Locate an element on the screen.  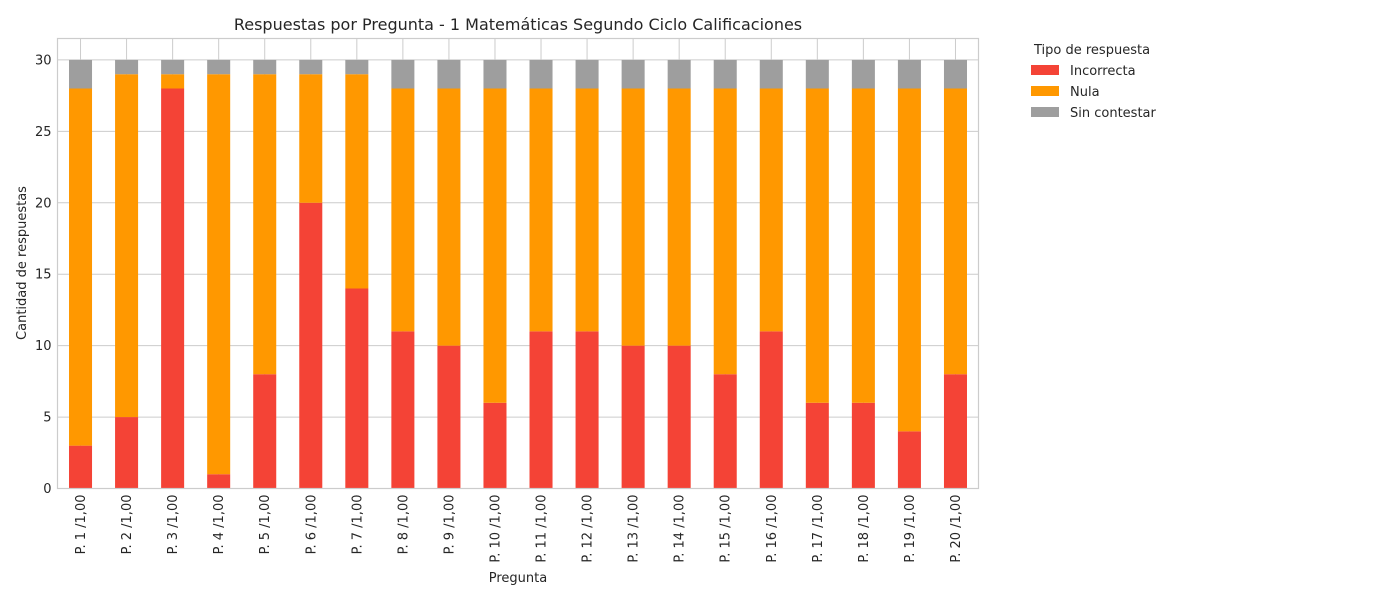
x-tick-label: P. 20 /1,00 is located at coordinates (956, 529).